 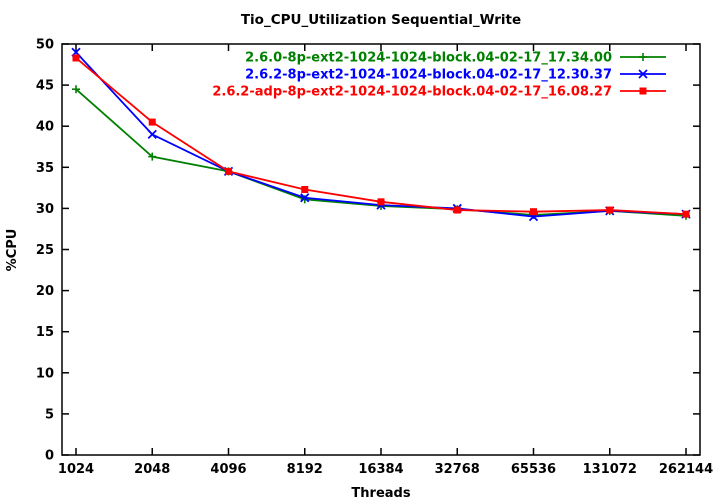 What do you see at coordinates (49, 456) in the screenshot?
I see `y-tick-label: 0` at bounding box center [49, 456].